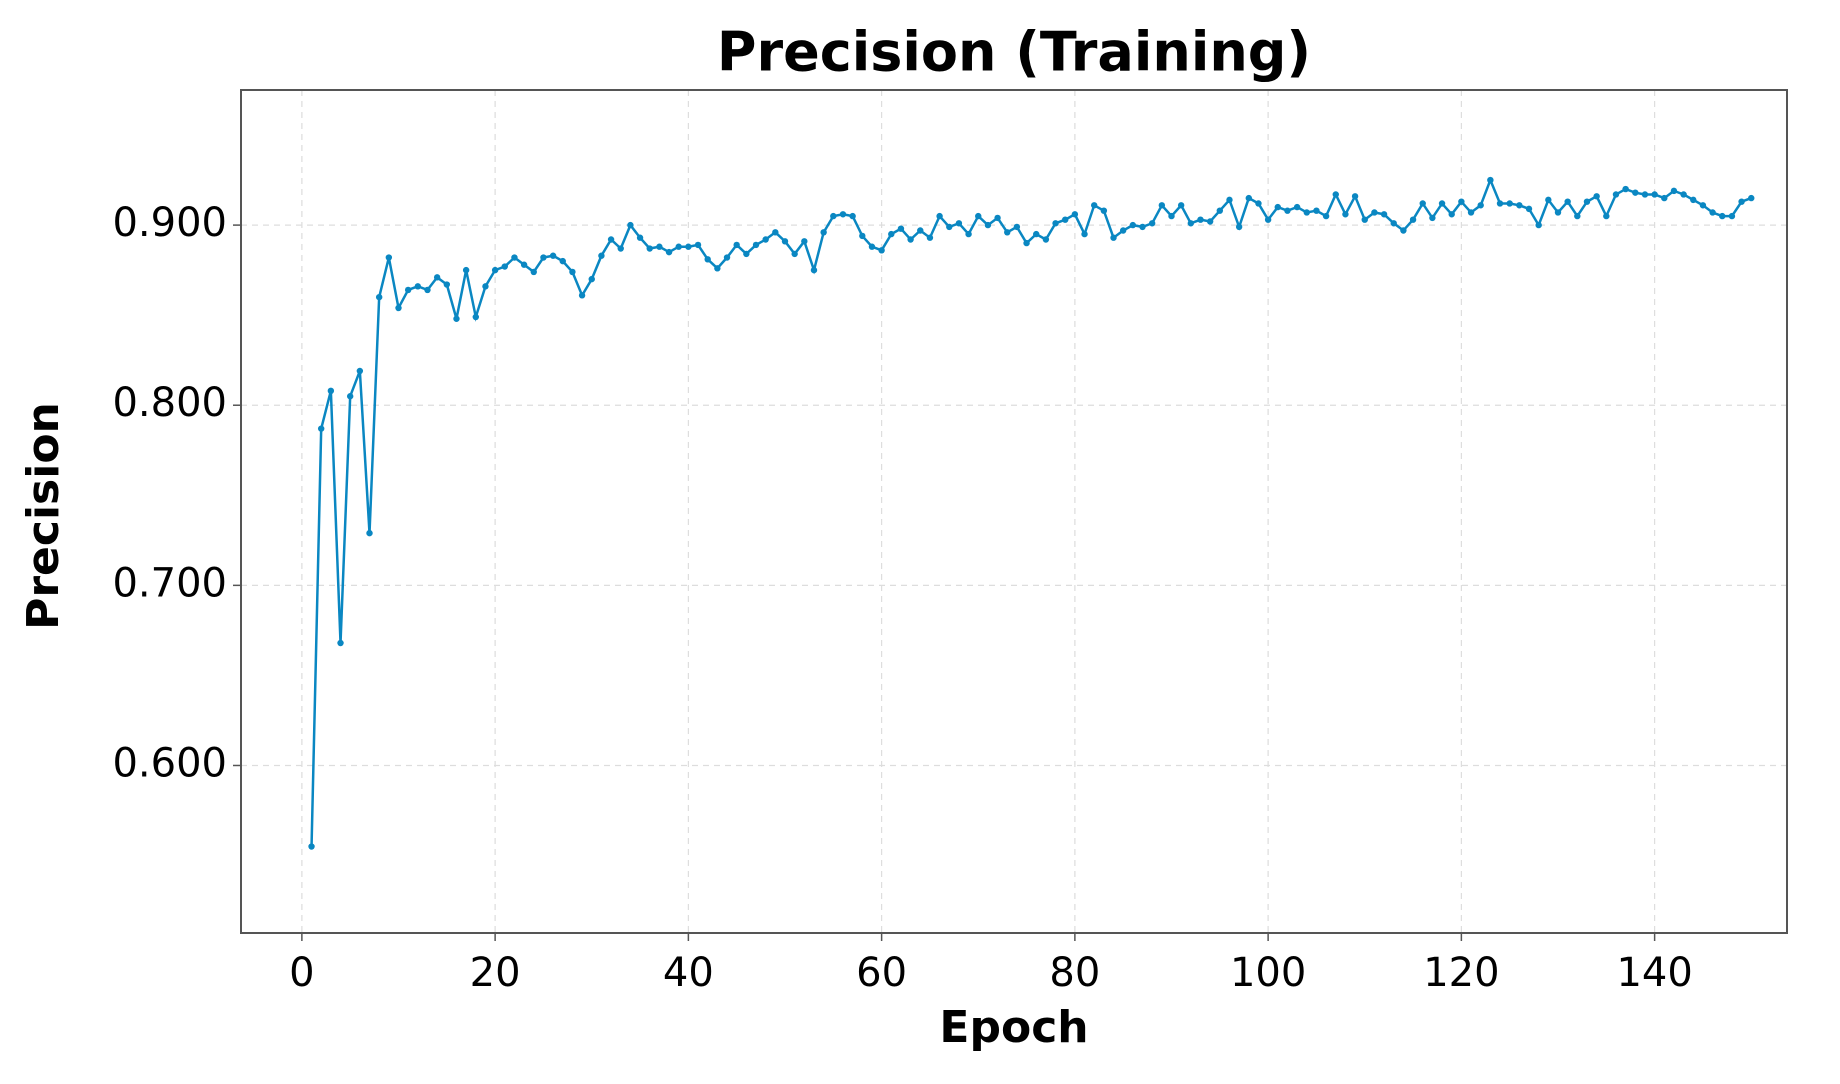 This screenshot has height=1084, width=1840. What do you see at coordinates (1014, 52) in the screenshot?
I see `chart-title: Precision (Training)` at bounding box center [1014, 52].